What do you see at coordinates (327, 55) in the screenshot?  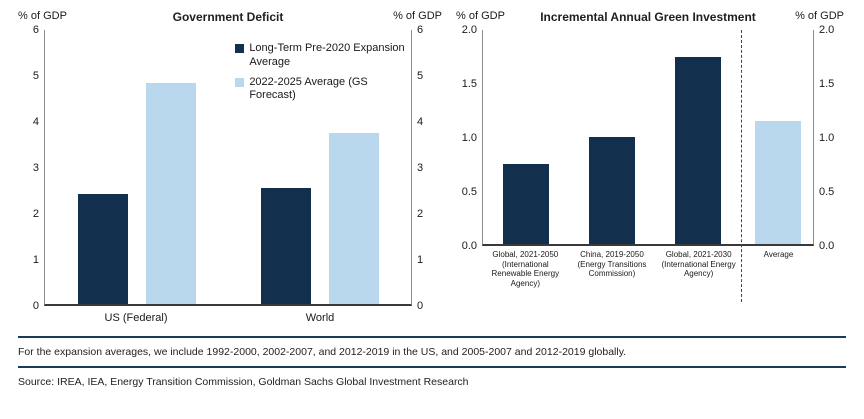 I see `legend-label: Long-Term Pre-2020 Expansion Average` at bounding box center [327, 55].